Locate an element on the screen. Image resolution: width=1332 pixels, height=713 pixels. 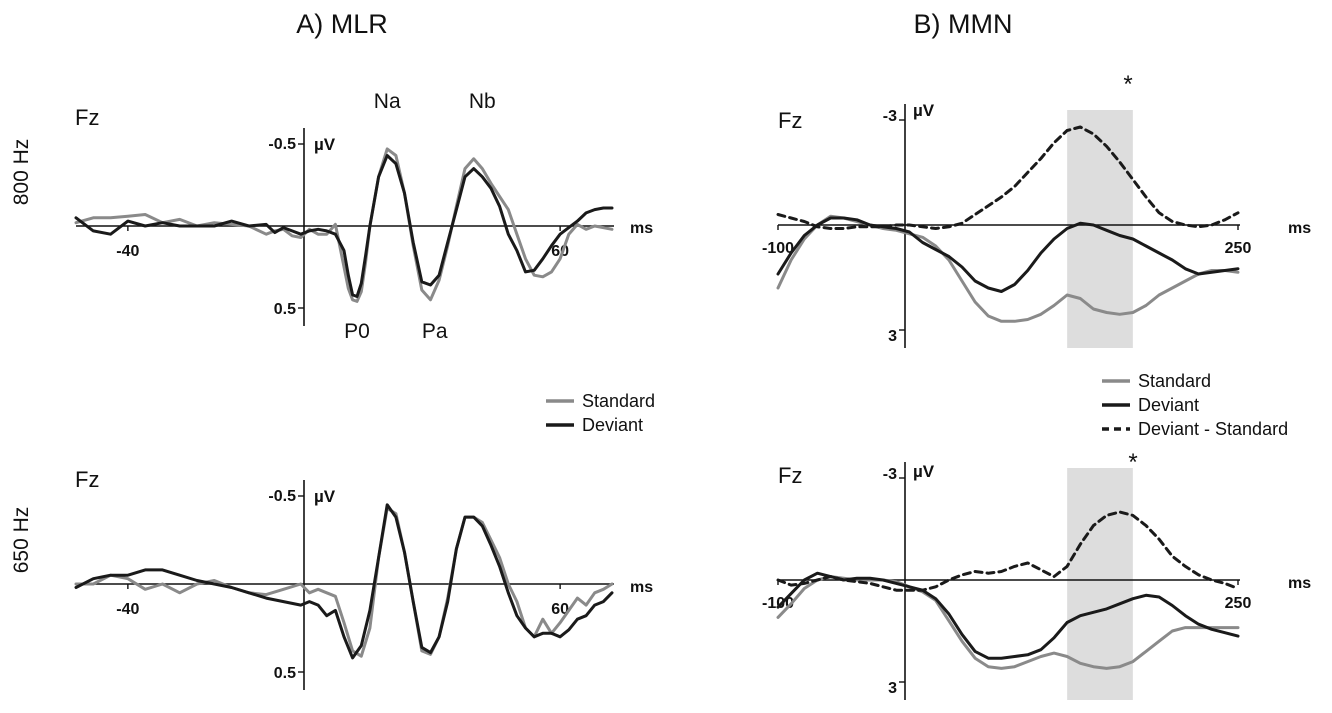
panel-title-mlr: A) MLR is located at coordinates (342, 24).